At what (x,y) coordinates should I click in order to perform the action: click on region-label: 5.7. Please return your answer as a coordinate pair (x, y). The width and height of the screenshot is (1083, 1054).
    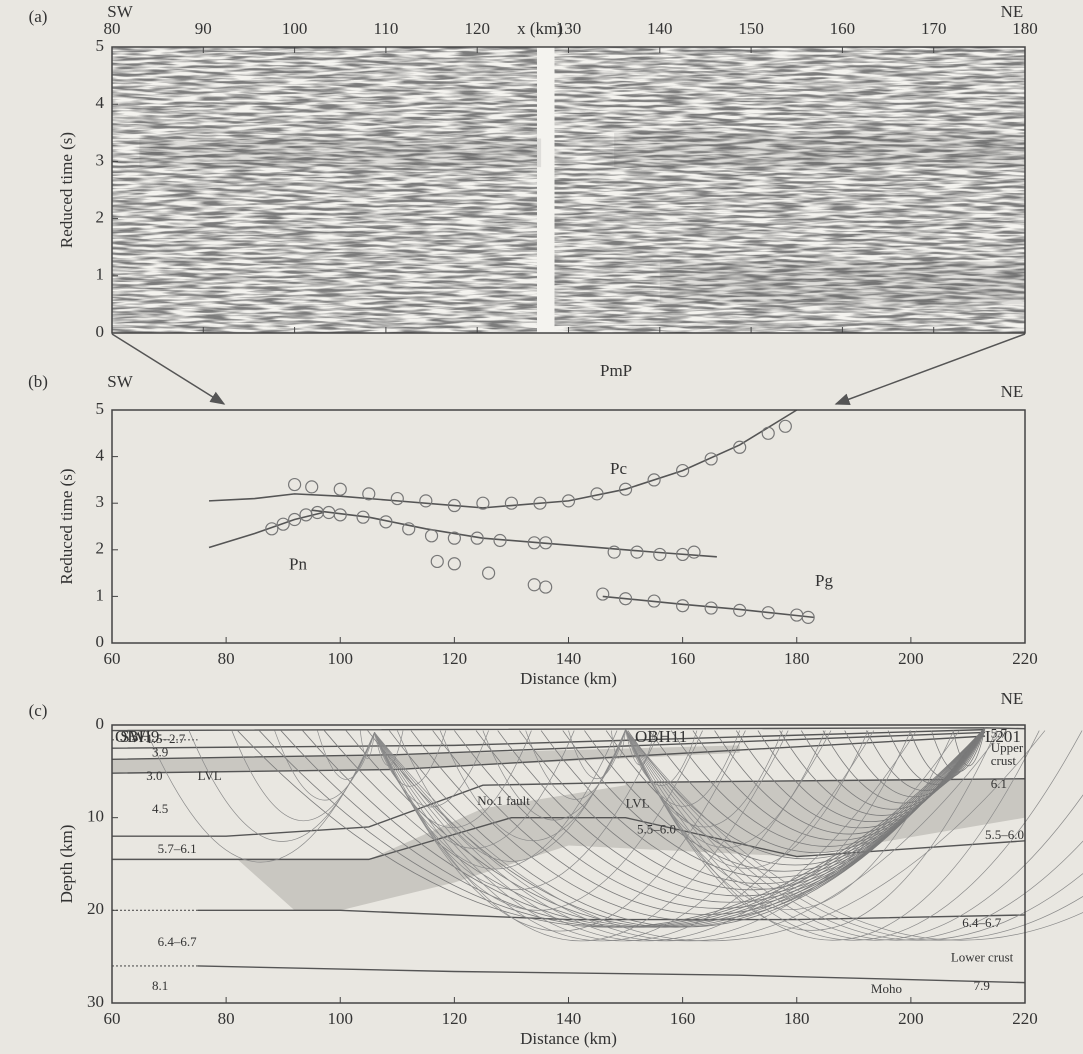
    Looking at the image, I should click on (999, 732).